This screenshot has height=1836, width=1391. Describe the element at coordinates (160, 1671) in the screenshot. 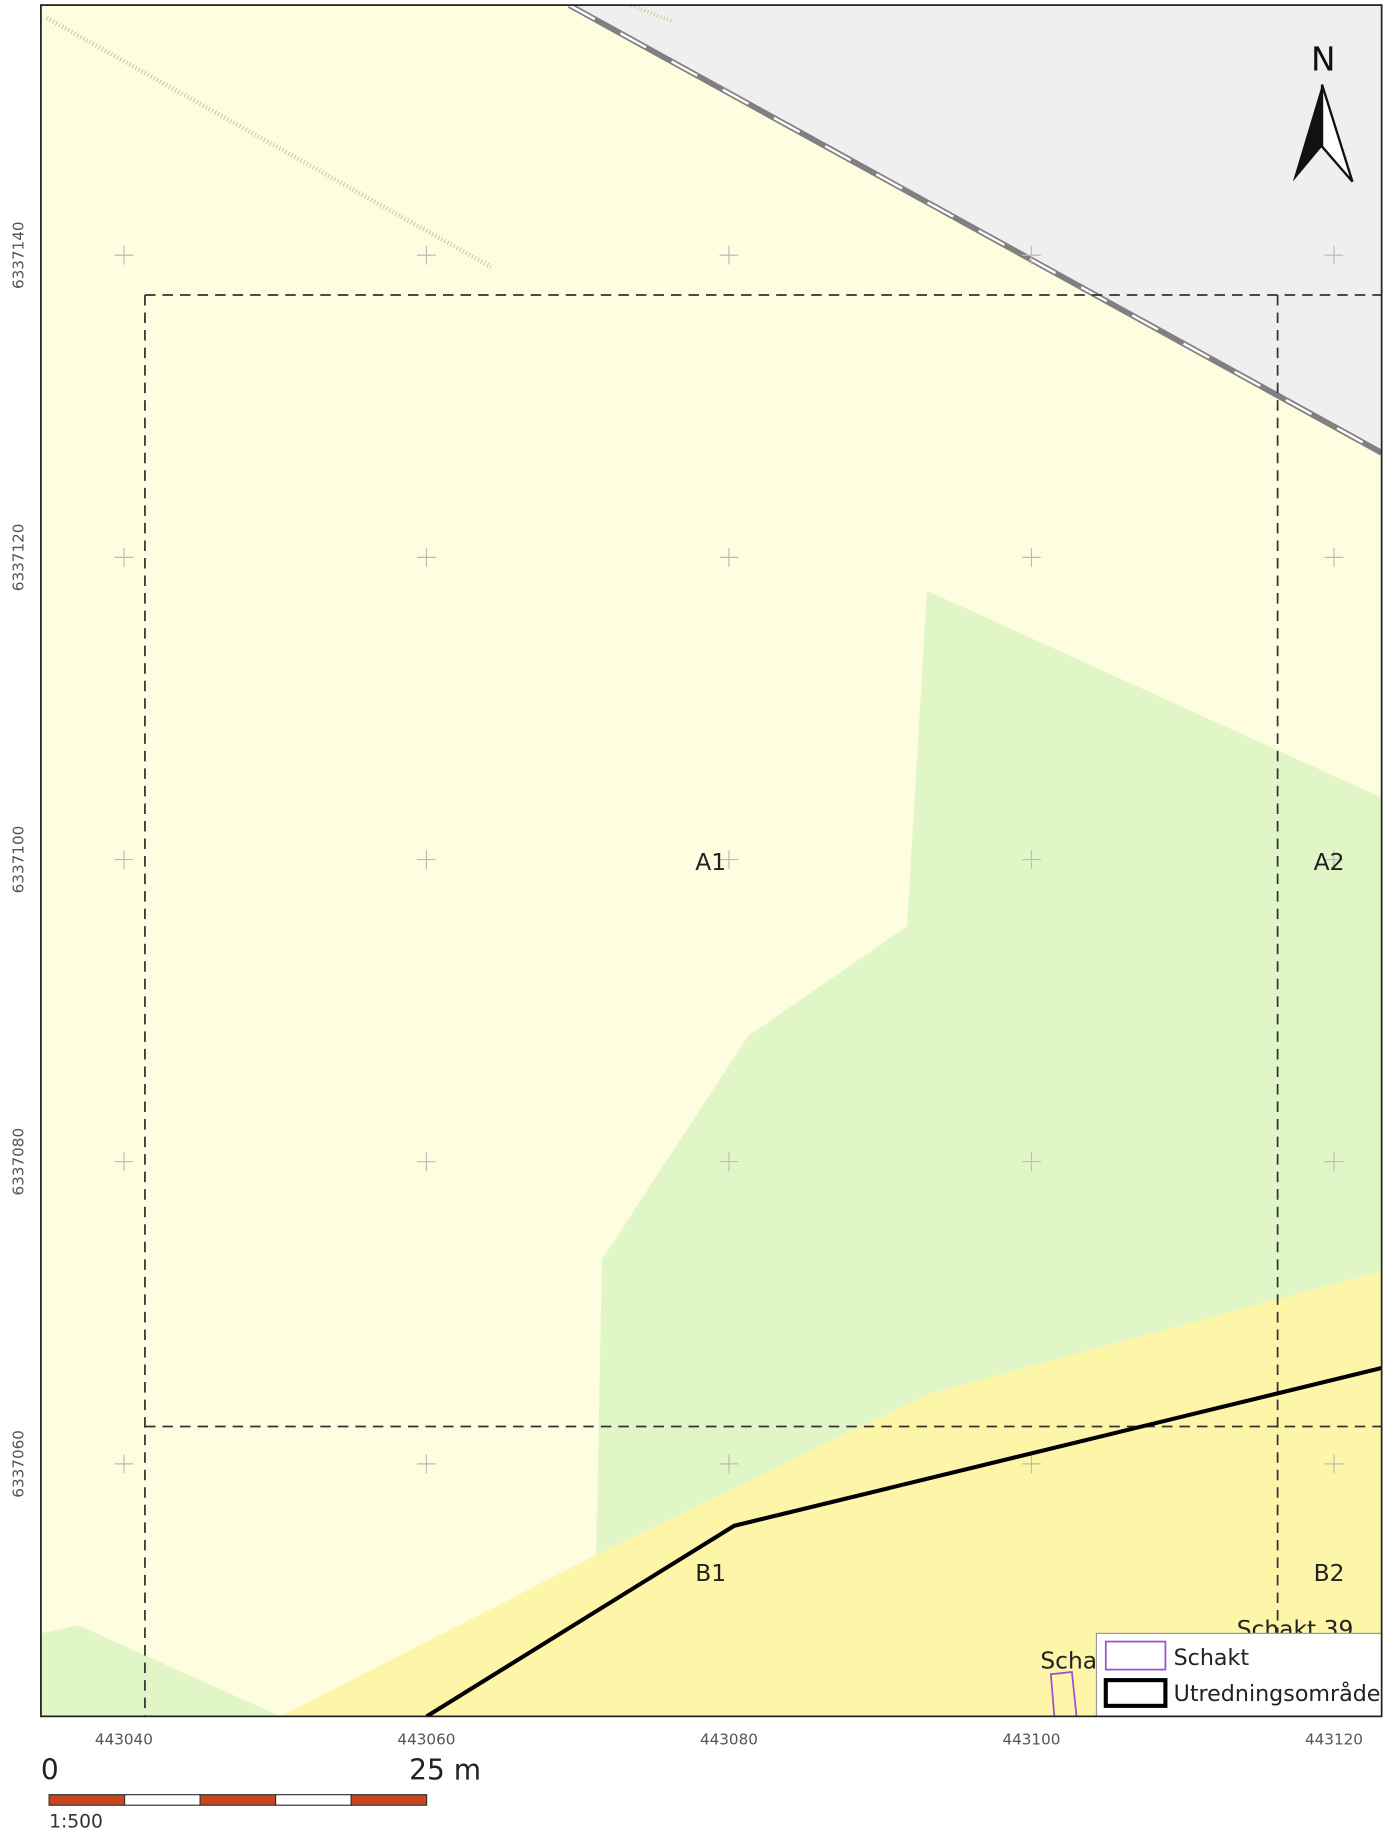

I see `green-area` at that location.